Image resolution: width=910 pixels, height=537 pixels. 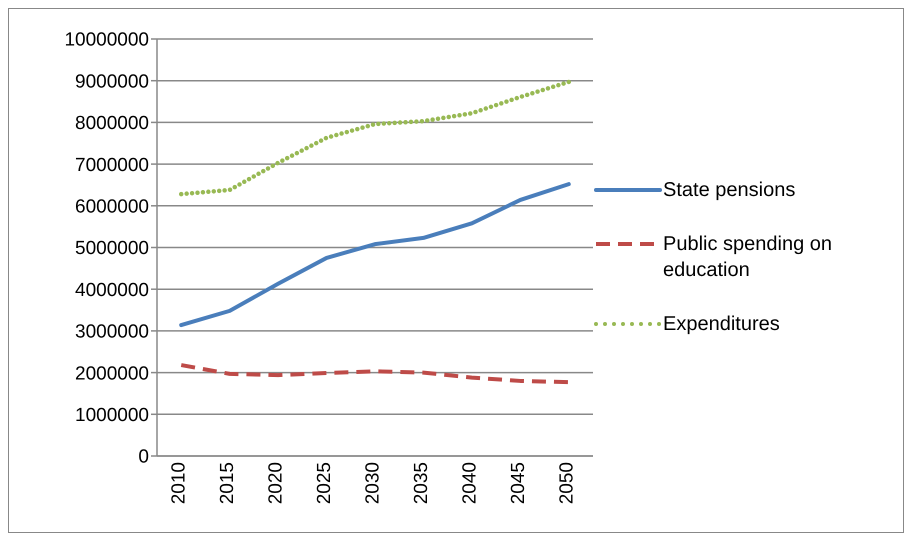 What do you see at coordinates (106, 40) in the screenshot?
I see `y-tick-label: 10000000` at bounding box center [106, 40].